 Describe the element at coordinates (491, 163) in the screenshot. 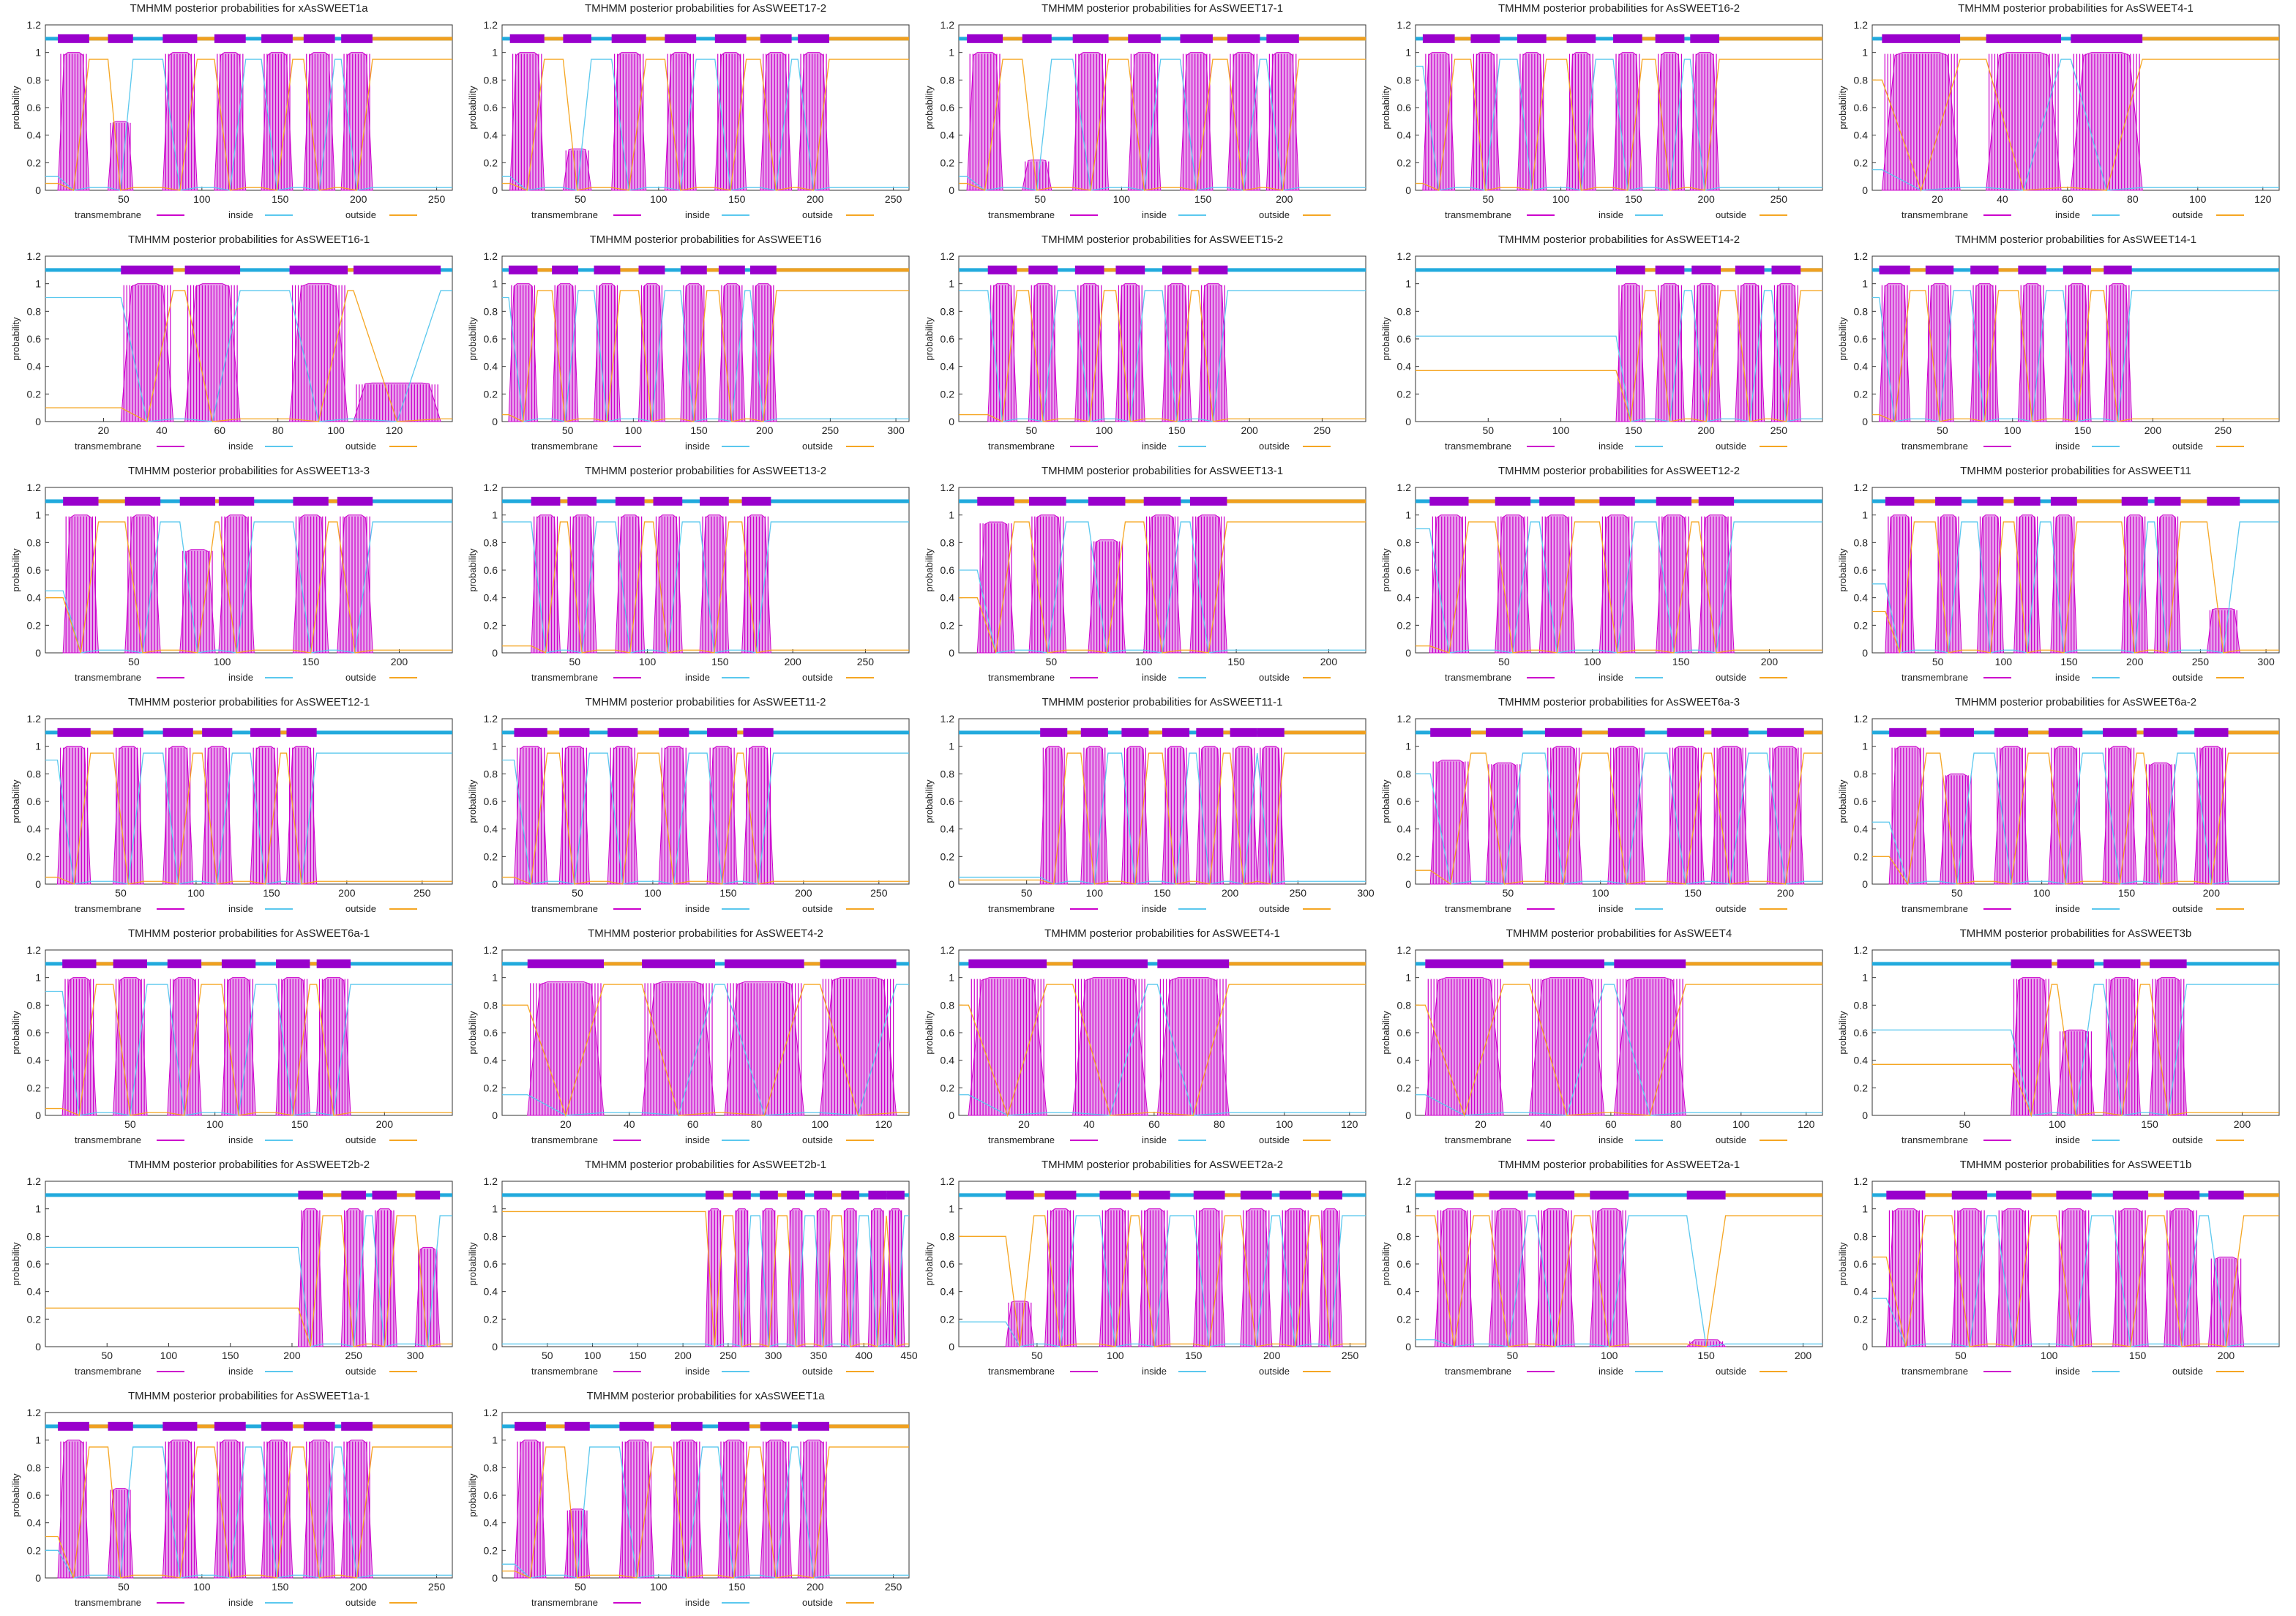

I see `y-tick-label: 0.2` at that location.